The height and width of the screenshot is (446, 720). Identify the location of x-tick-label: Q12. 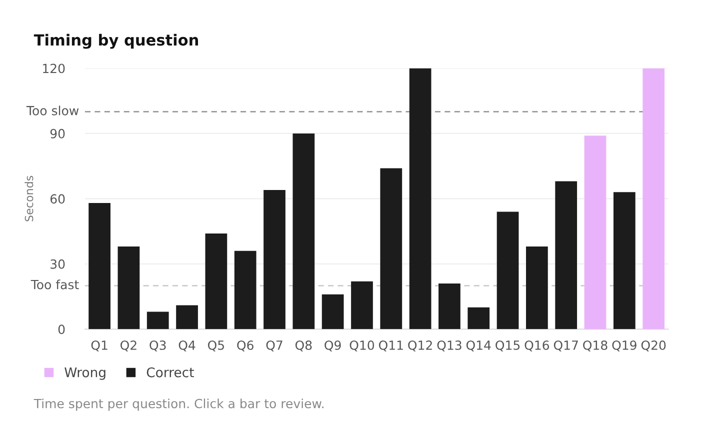
(420, 346).